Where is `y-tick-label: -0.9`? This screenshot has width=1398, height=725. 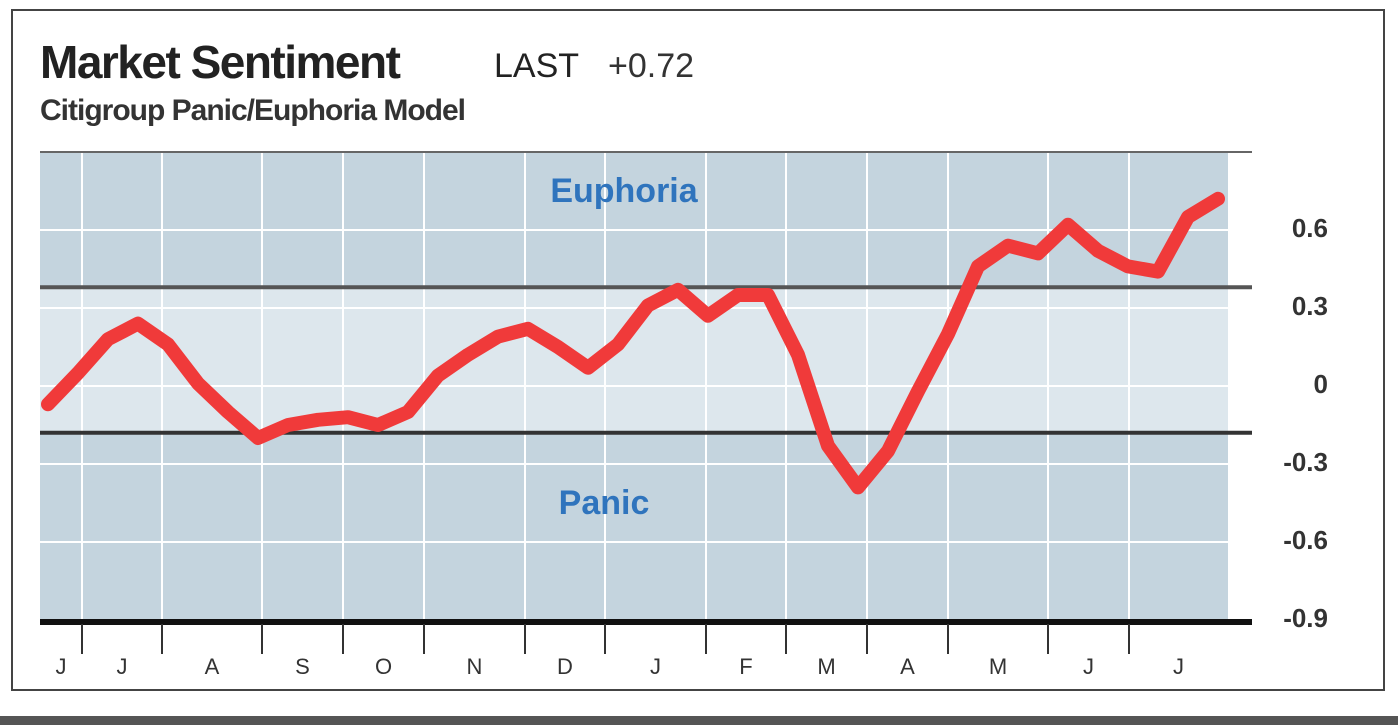
y-tick-label: -0.9 is located at coordinates (1305, 618).